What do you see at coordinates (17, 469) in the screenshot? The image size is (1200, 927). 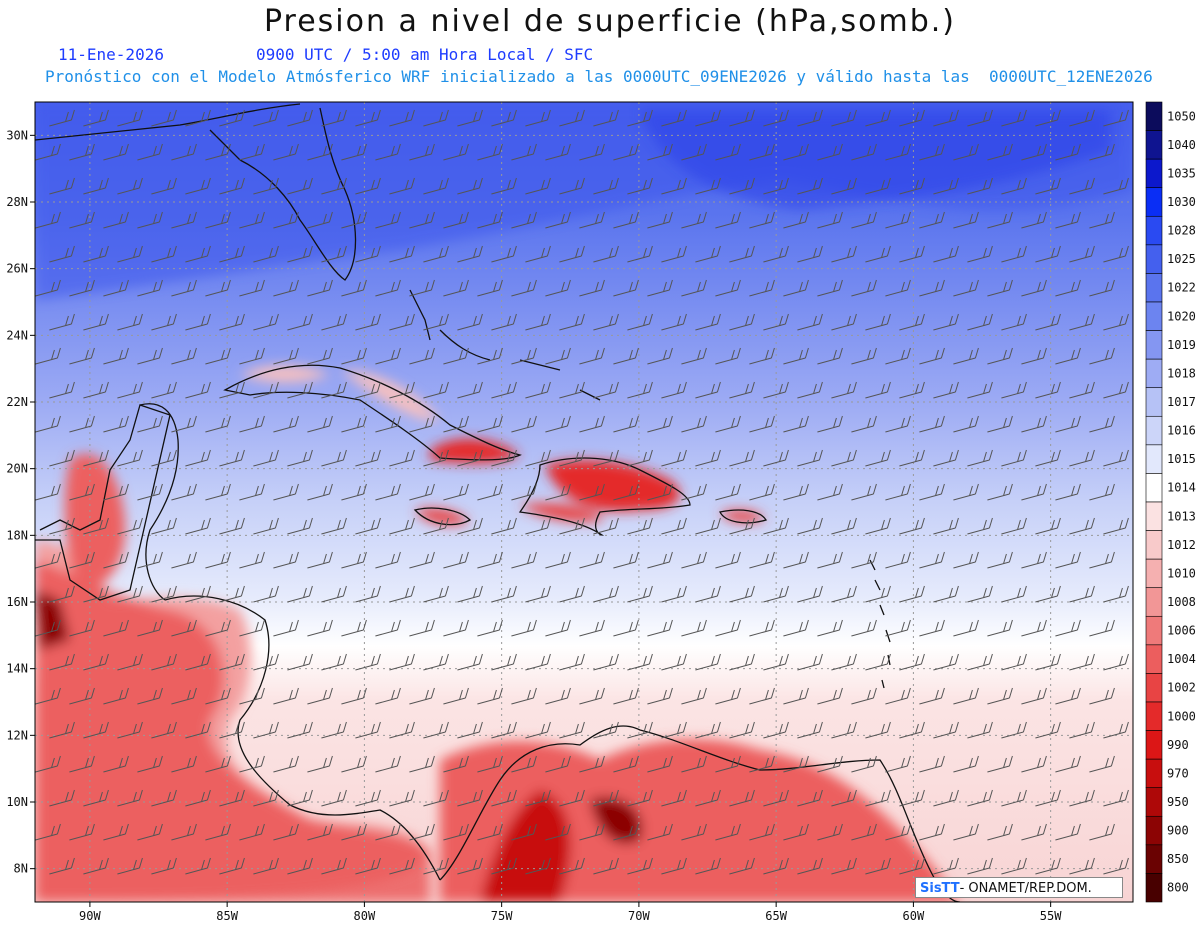 I see `lat-tick-label: 20N` at bounding box center [17, 469].